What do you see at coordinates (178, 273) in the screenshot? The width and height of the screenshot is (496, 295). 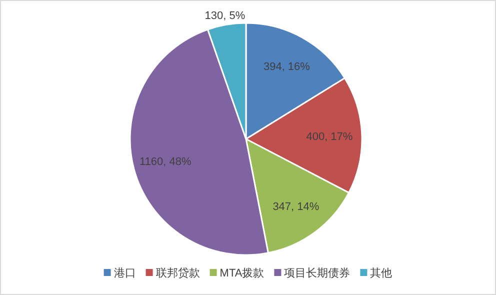 I see `legend-label: 联邦贷款` at bounding box center [178, 273].